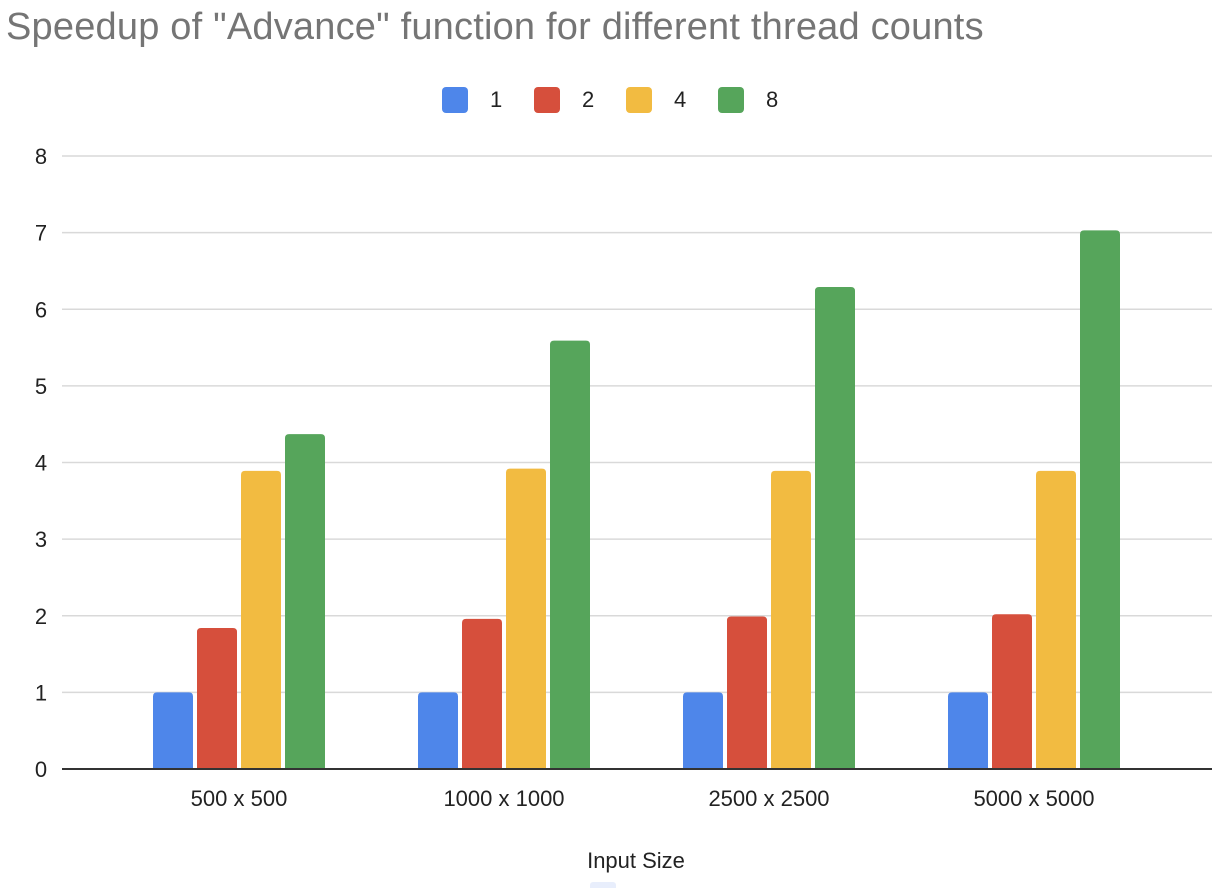  I want to click on y-tick-label: 8, so click(41, 156).